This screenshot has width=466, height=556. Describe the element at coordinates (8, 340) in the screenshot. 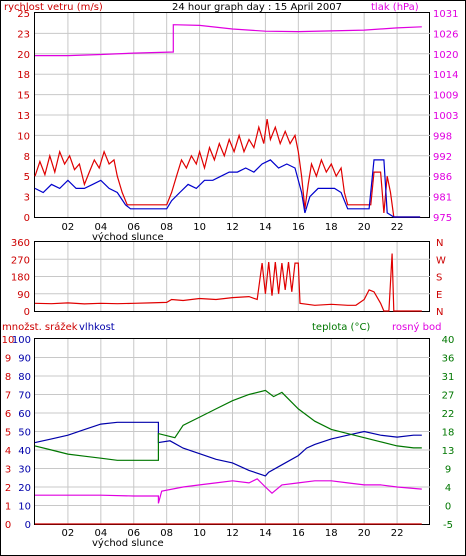

I see `precip-tick: 10` at that location.